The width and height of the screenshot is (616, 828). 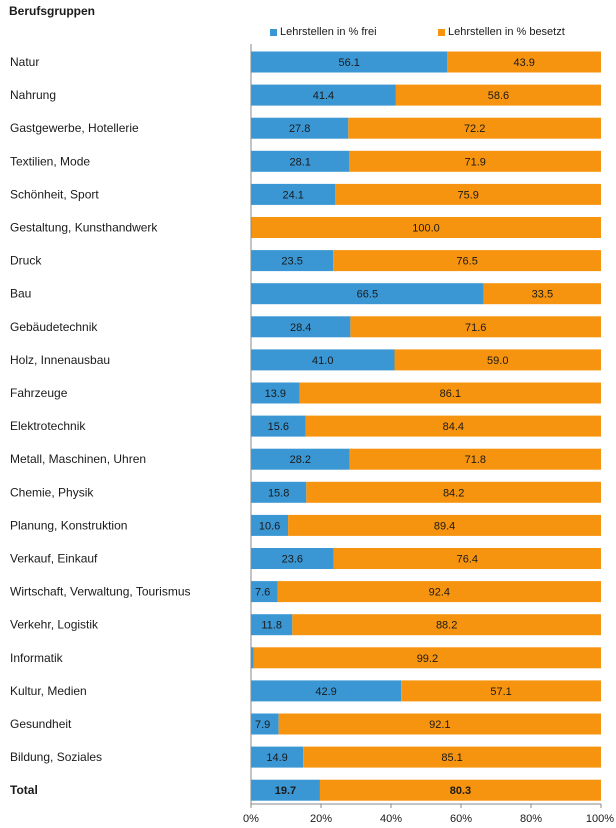 I want to click on data-label: 80.3, so click(x=460, y=791).